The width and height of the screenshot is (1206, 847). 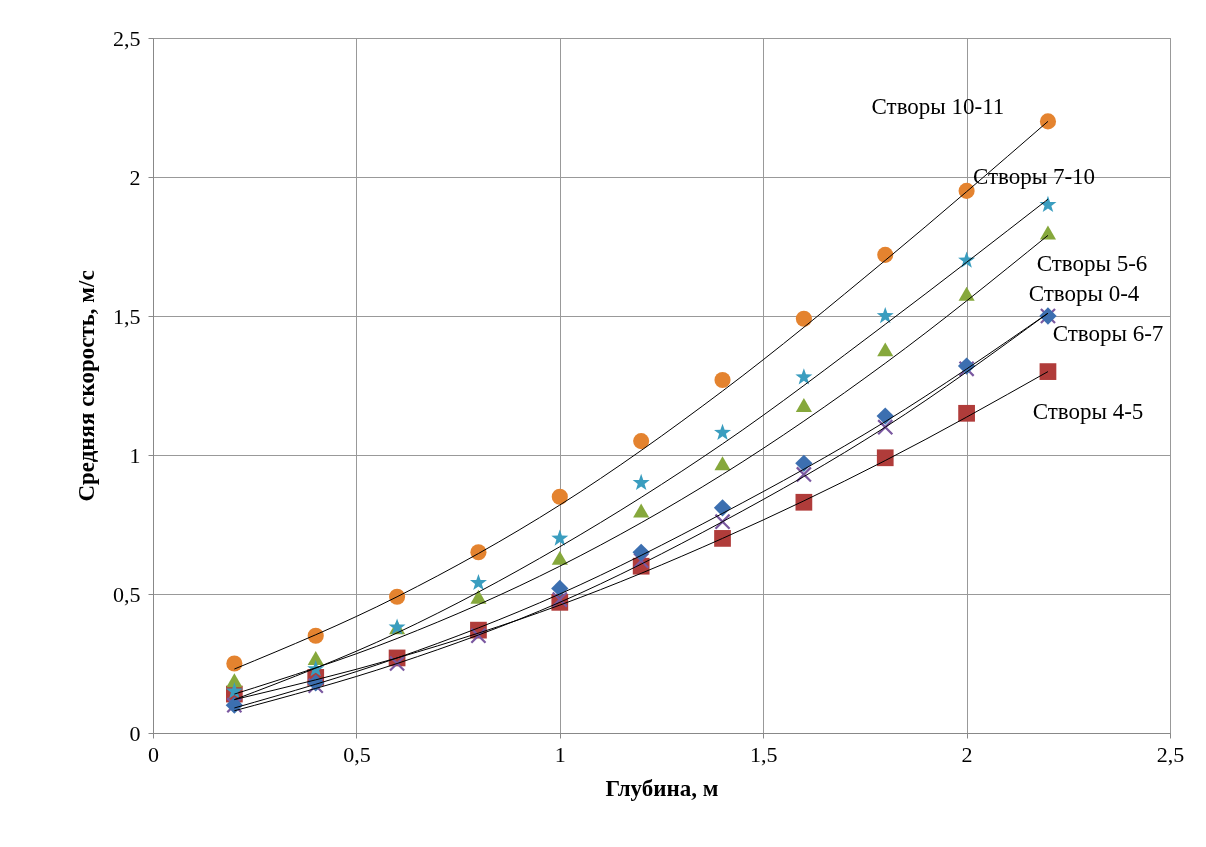 I want to click on x-tick-label: 1,5, so click(x=763, y=754).